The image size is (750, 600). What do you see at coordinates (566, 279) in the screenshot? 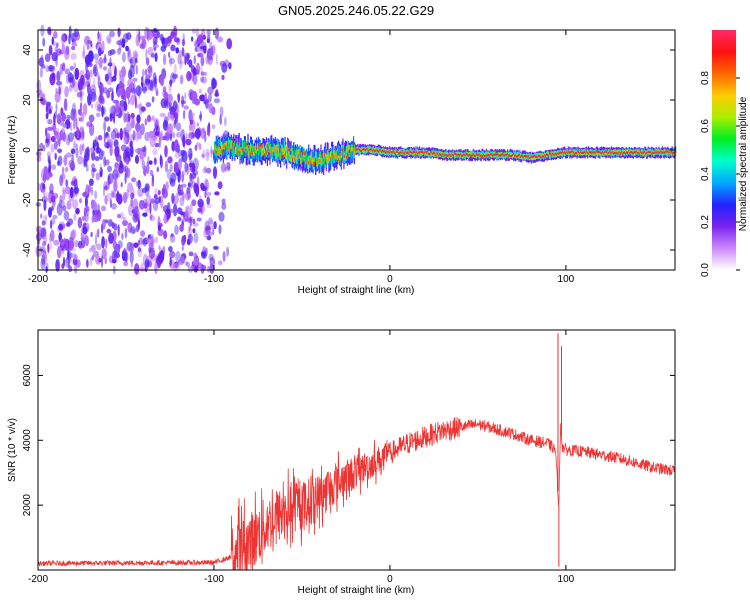
I see `spectrogram-x-tick-label: 100` at bounding box center [566, 279].